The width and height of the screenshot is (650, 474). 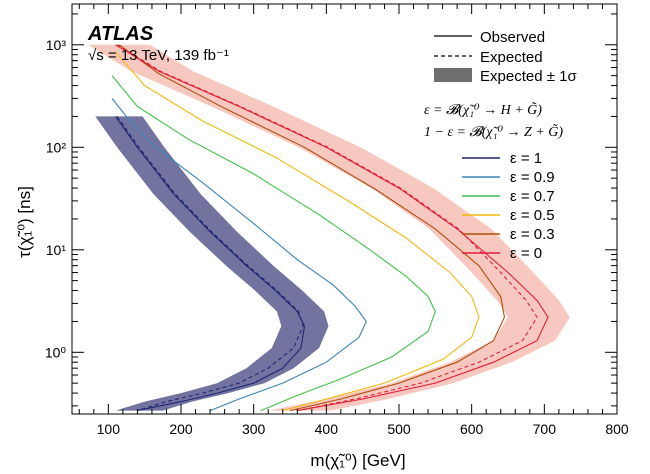 What do you see at coordinates (181, 429) in the screenshot?
I see `x-tick-label: 200` at bounding box center [181, 429].